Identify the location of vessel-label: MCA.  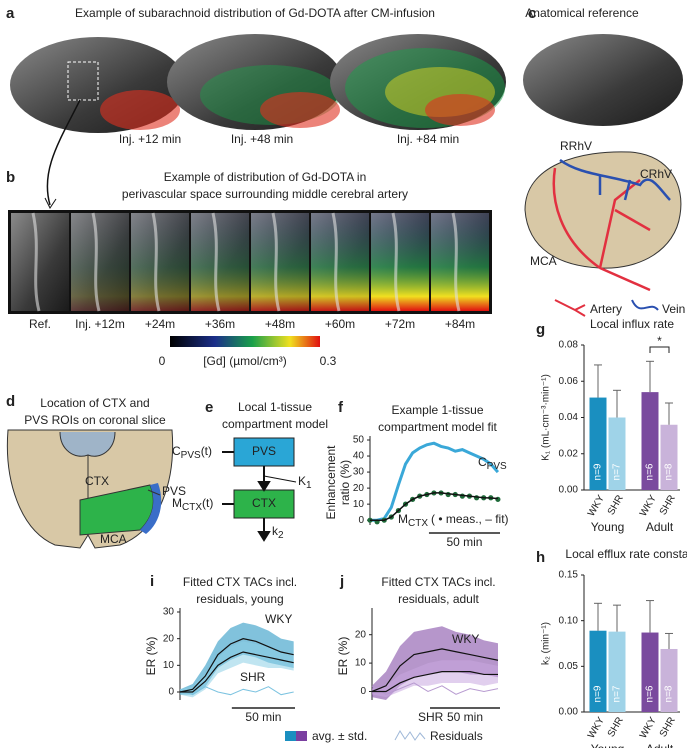
(543, 261).